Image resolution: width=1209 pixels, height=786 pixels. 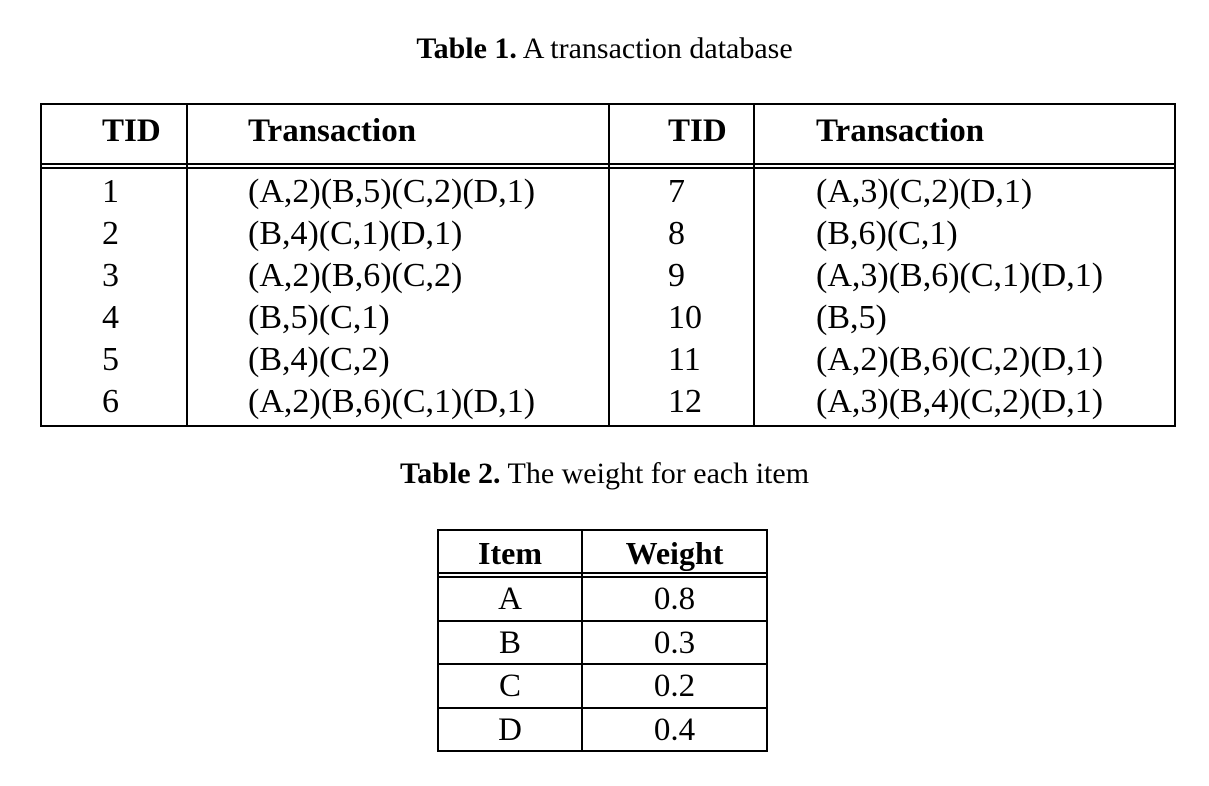 I want to click on transaction-cell: (A,3)(B,4)(C,2)(D,1), so click(x=960, y=401).